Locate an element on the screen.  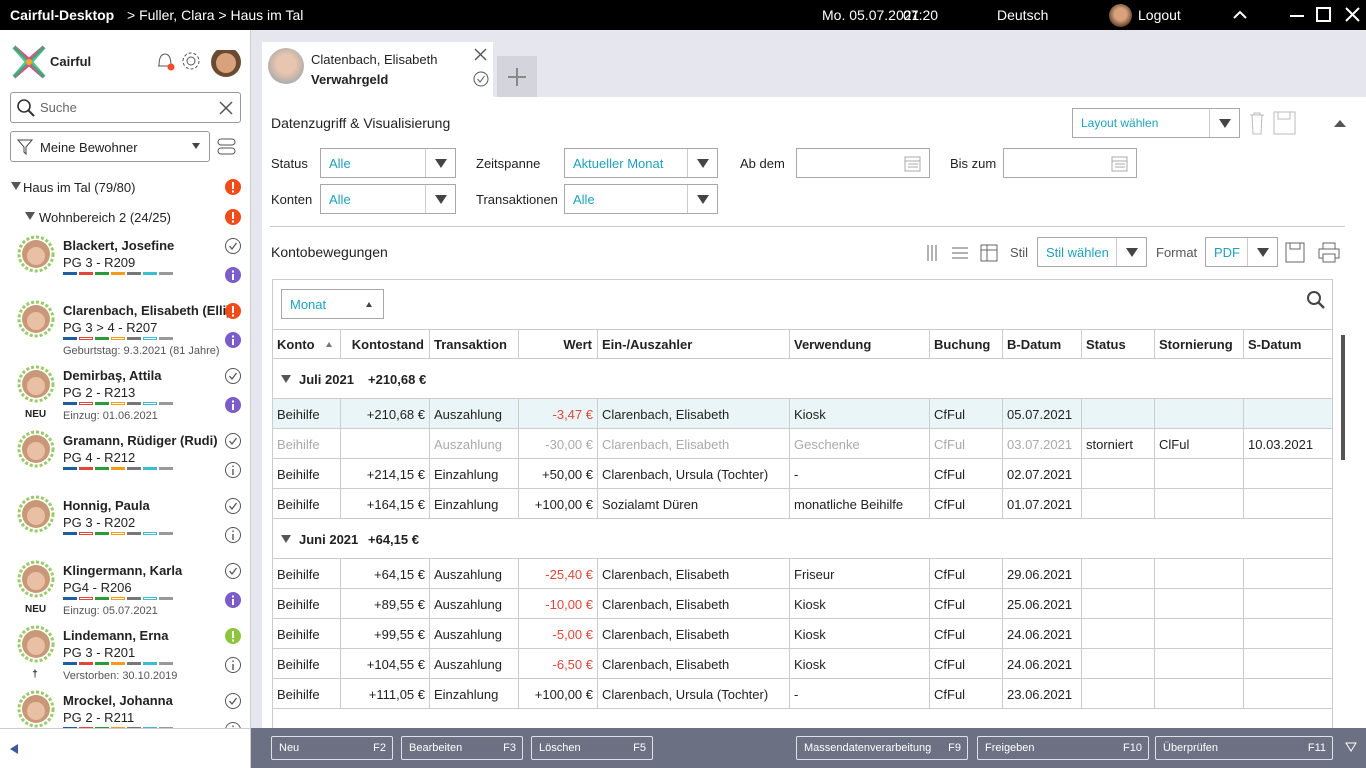
sort-arrow is located at coordinates (329, 344).